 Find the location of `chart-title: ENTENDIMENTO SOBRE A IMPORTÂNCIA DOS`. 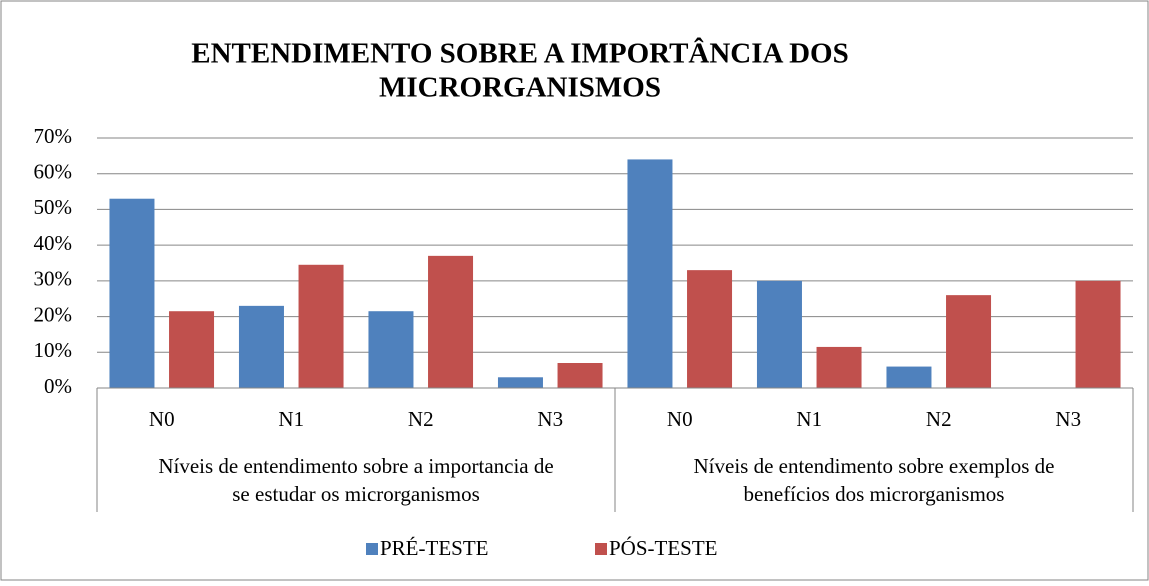

chart-title: ENTENDIMENTO SOBRE A IMPORTÂNCIA DOS is located at coordinates (520, 53).